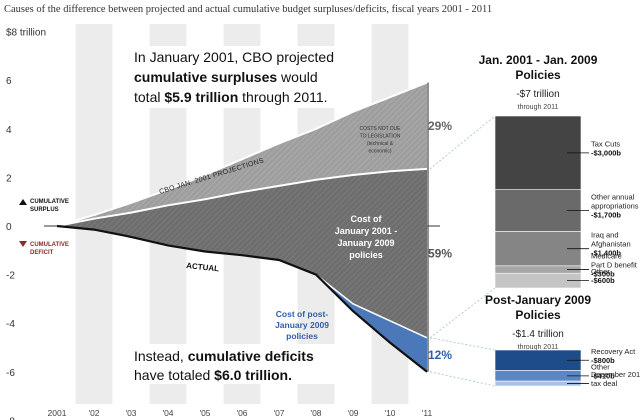  What do you see at coordinates (615, 206) in the screenshot?
I see `panel-a-segment-label: appropriations` at bounding box center [615, 206].